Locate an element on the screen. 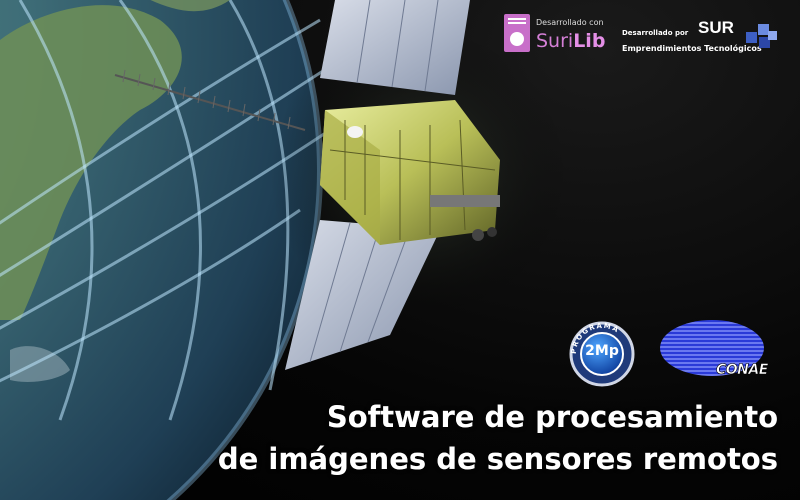 The width and height of the screenshot is (800, 500). surilib-caption: Desarrollado con is located at coordinates (570, 22).